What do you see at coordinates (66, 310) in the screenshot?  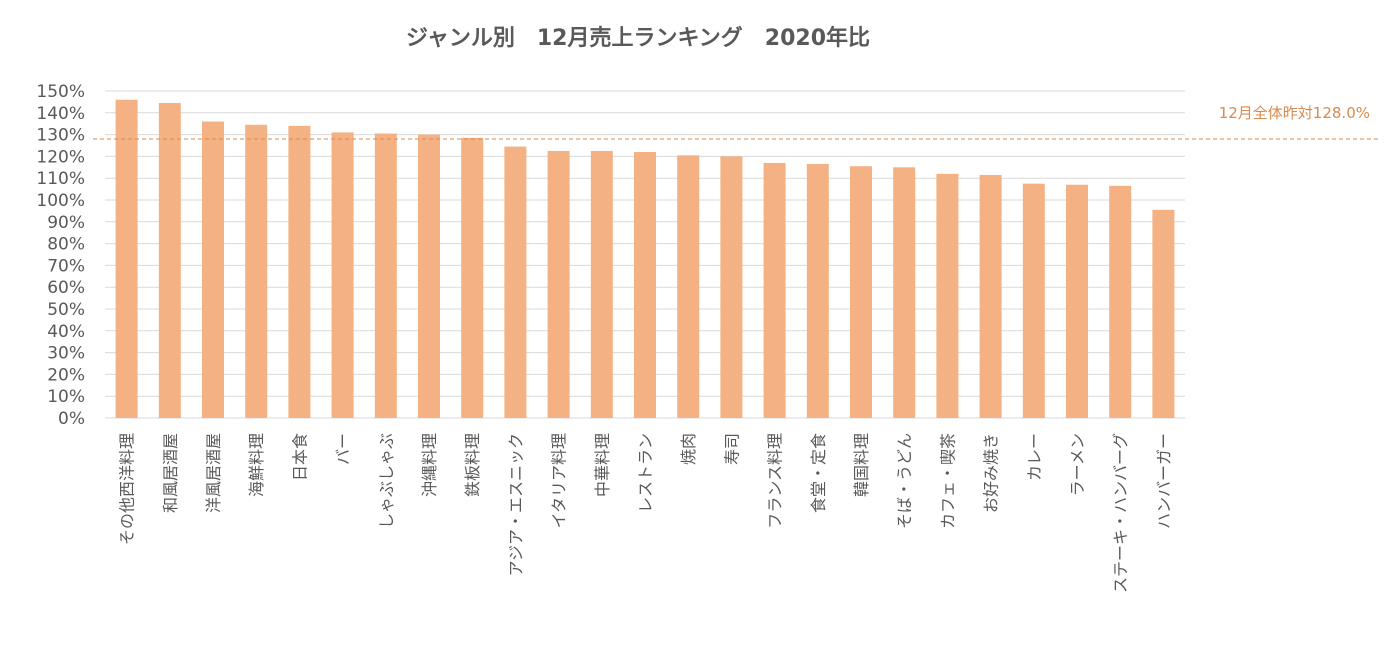 I see `y-tick-label: 50%` at bounding box center [66, 310].